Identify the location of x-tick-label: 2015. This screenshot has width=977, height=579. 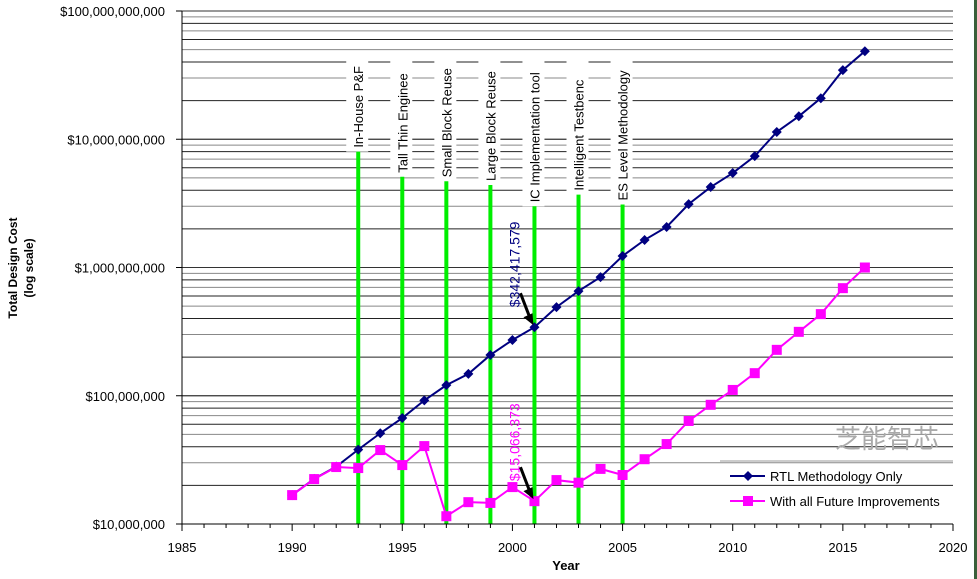
(842, 547).